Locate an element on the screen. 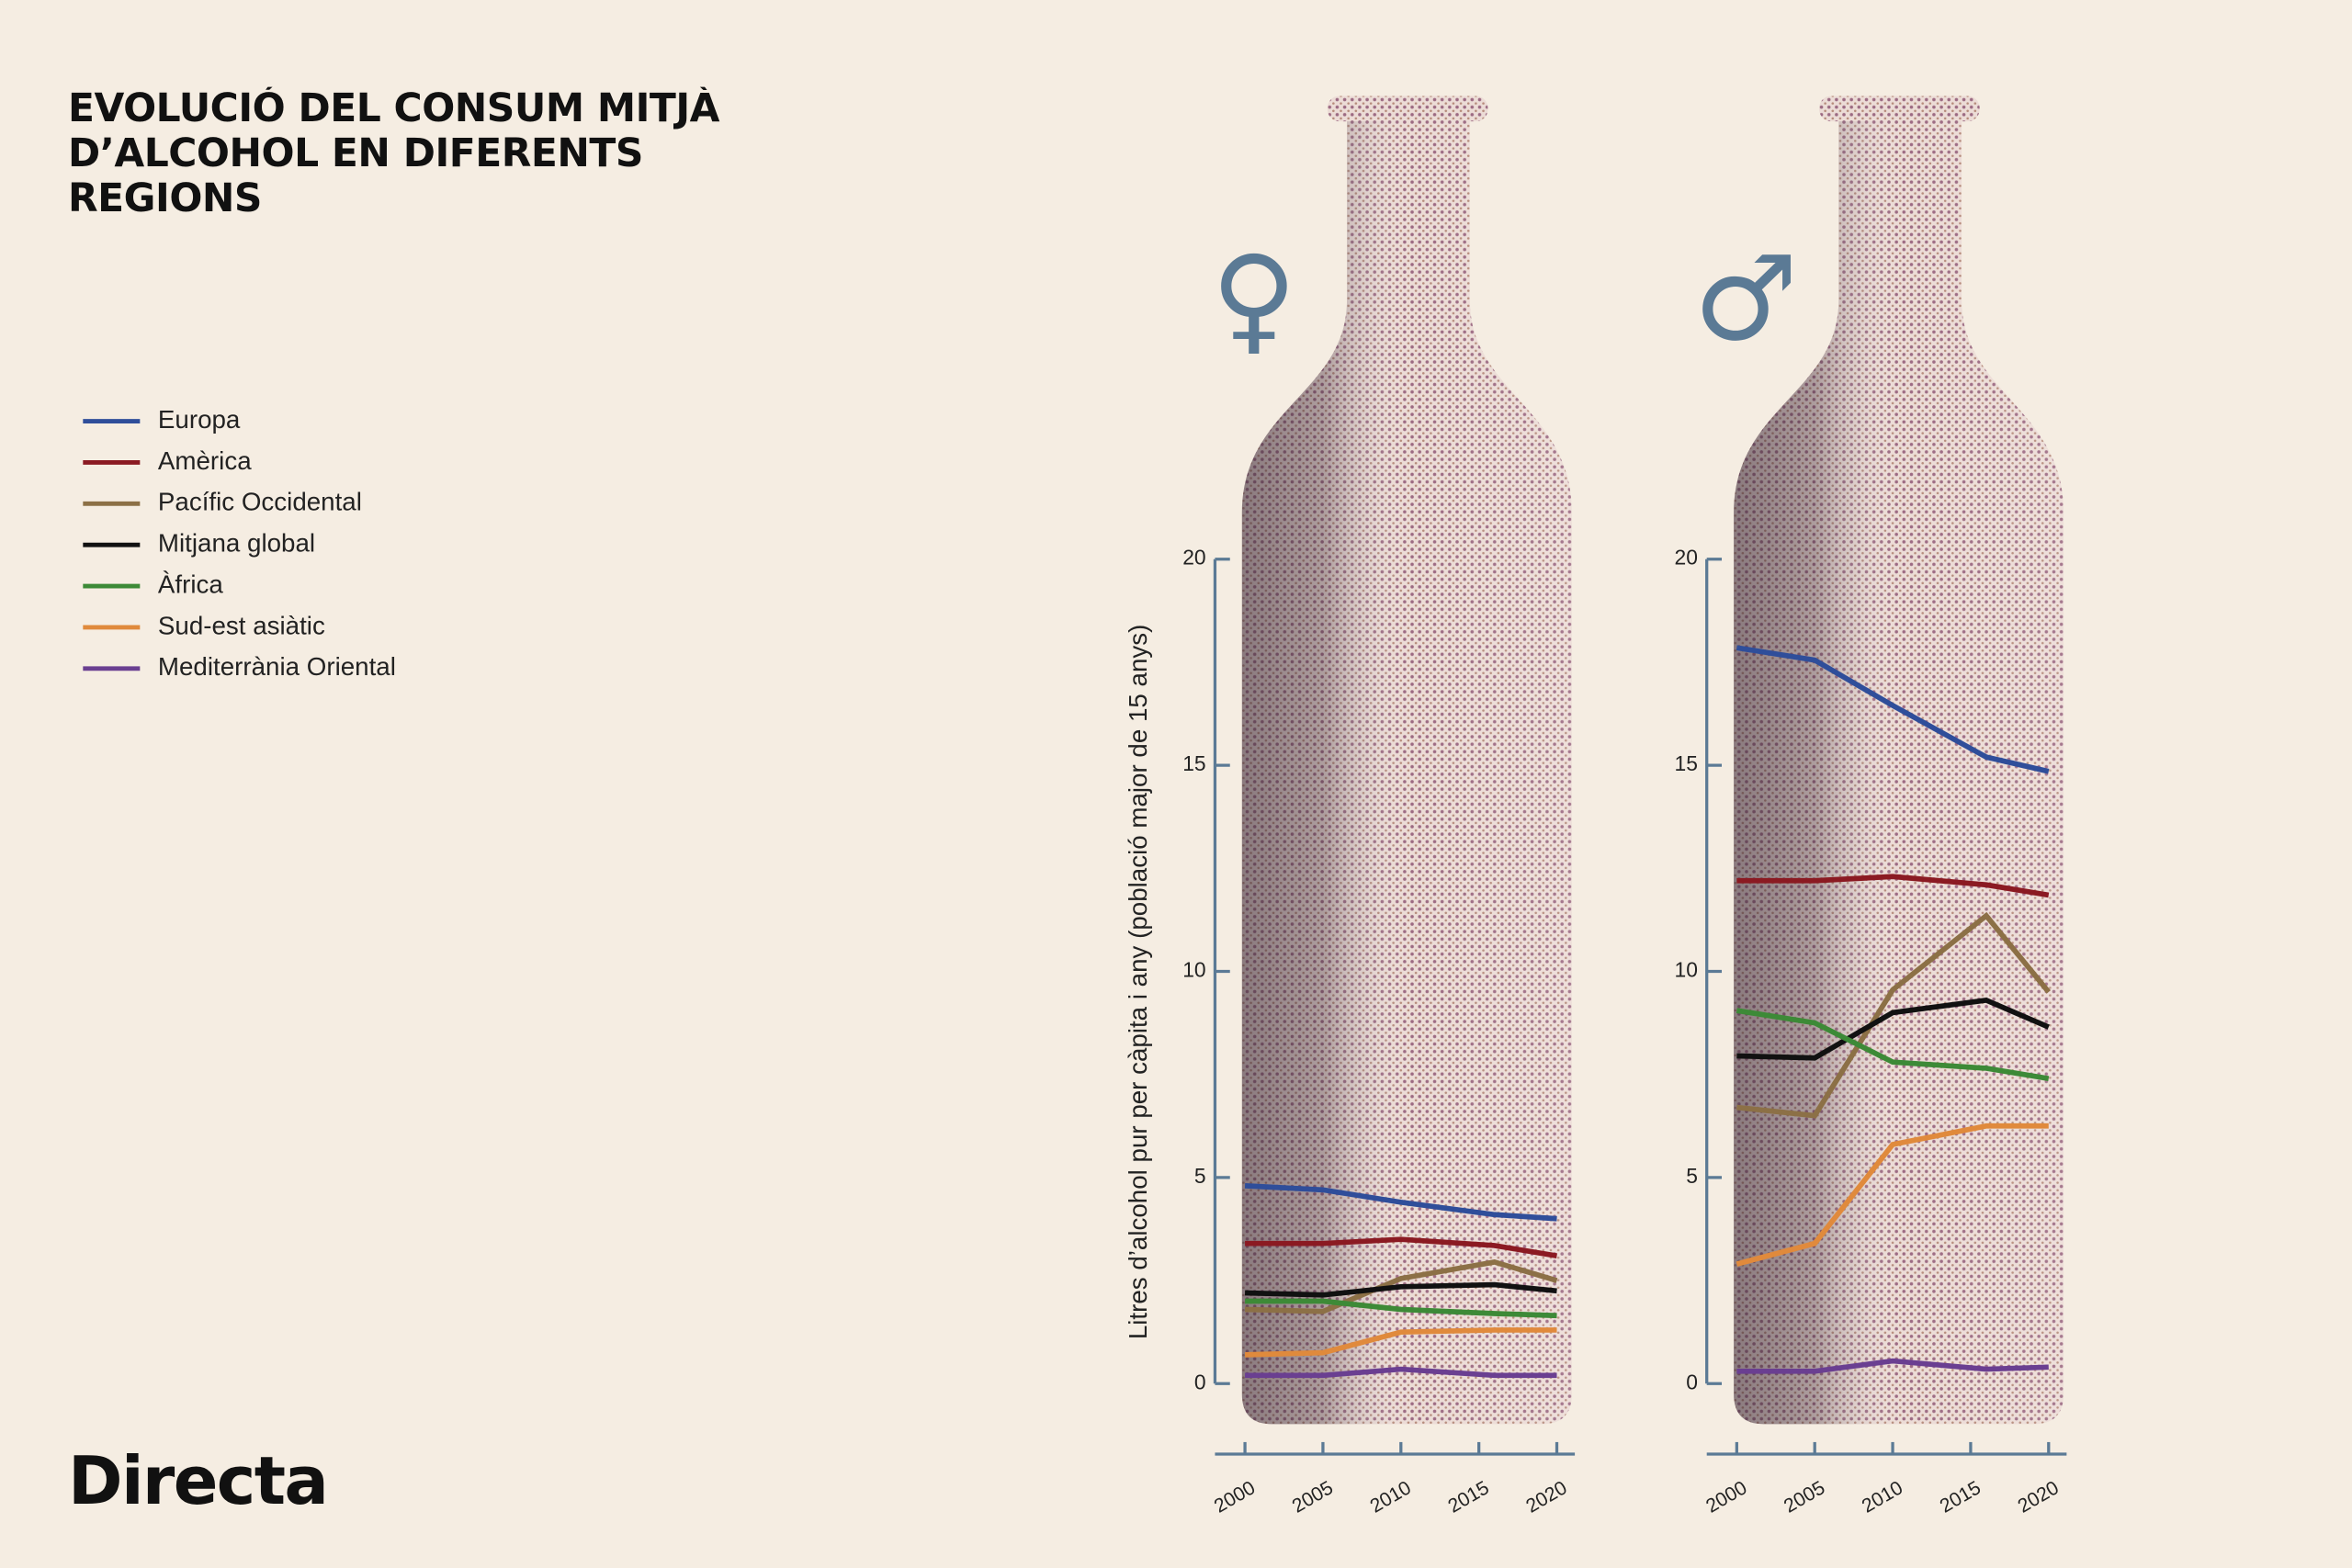  legend-label: Pacífic Occidental is located at coordinates (260, 502).